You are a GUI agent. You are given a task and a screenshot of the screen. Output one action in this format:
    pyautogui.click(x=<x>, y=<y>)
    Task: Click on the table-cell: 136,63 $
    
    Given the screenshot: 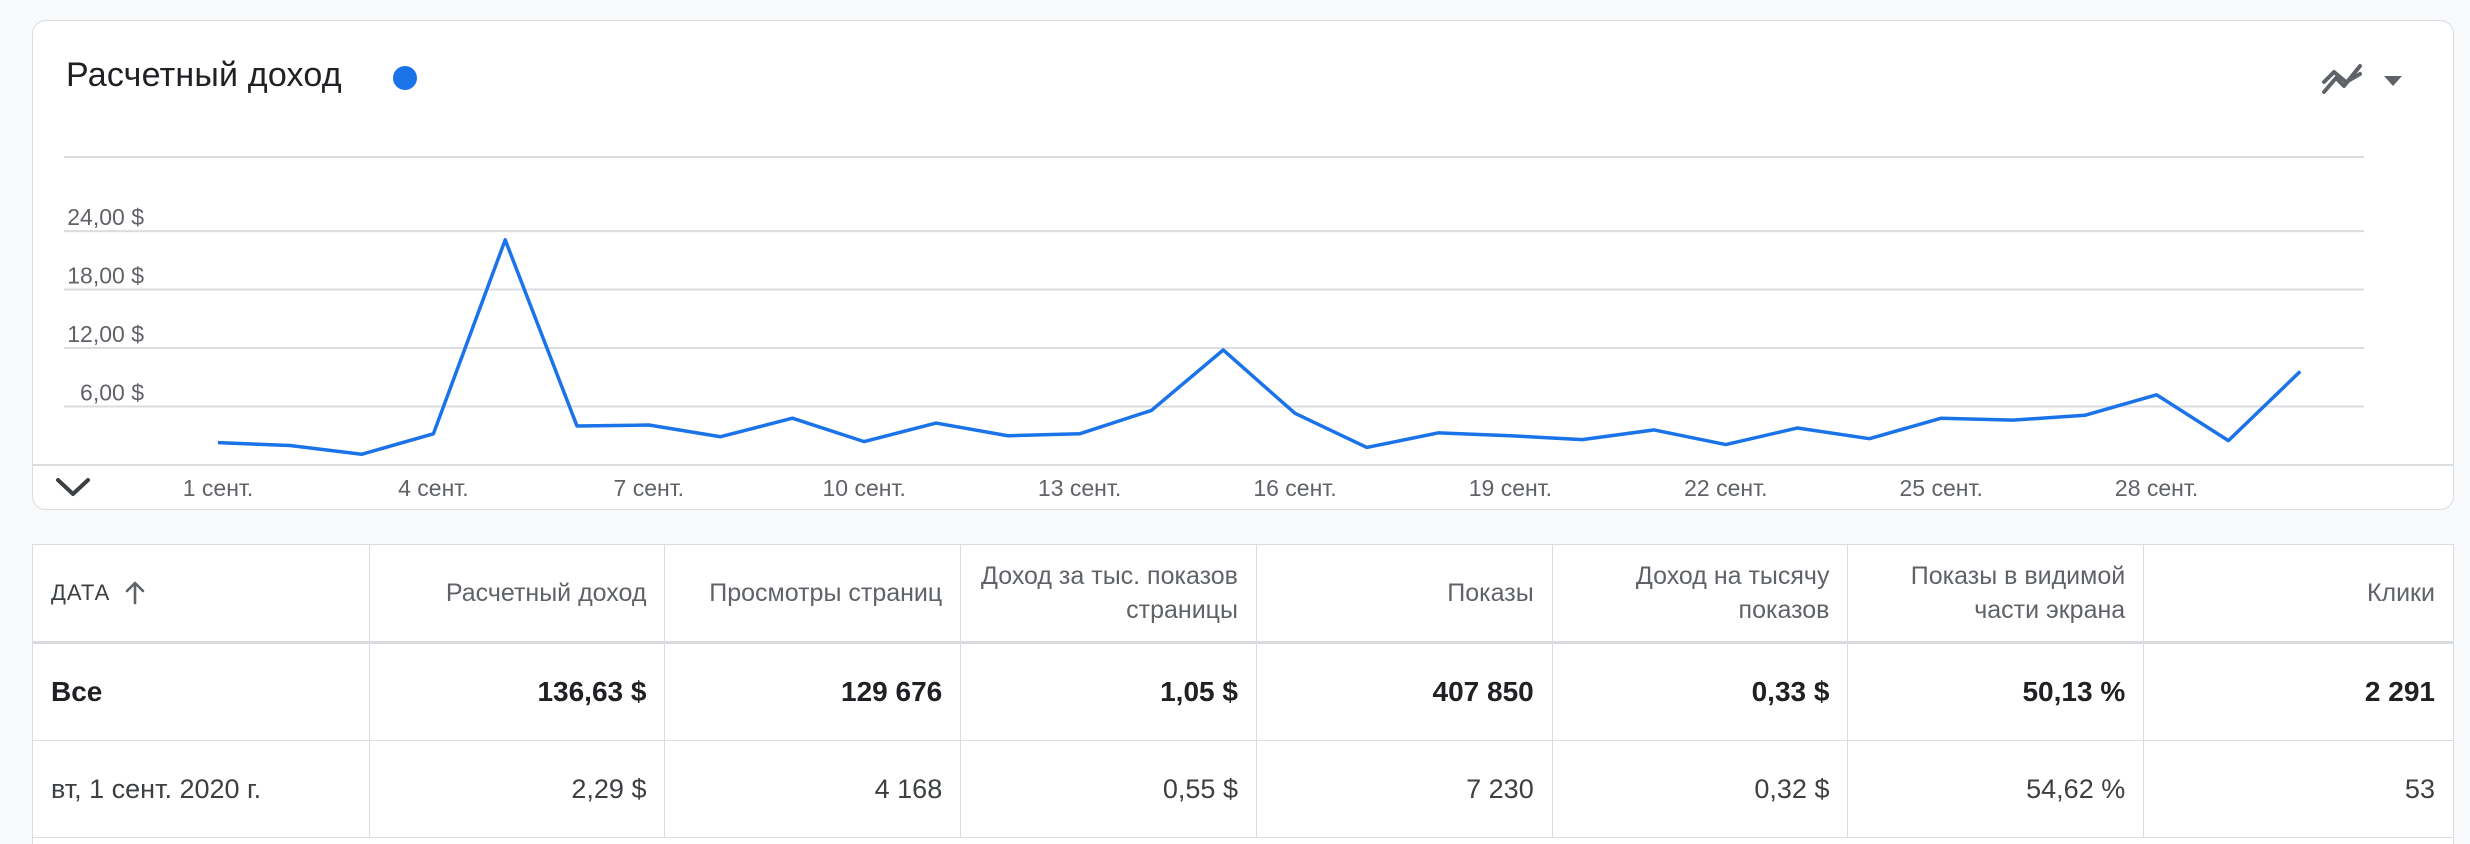 What is the action you would take?
    pyautogui.click(x=518, y=692)
    